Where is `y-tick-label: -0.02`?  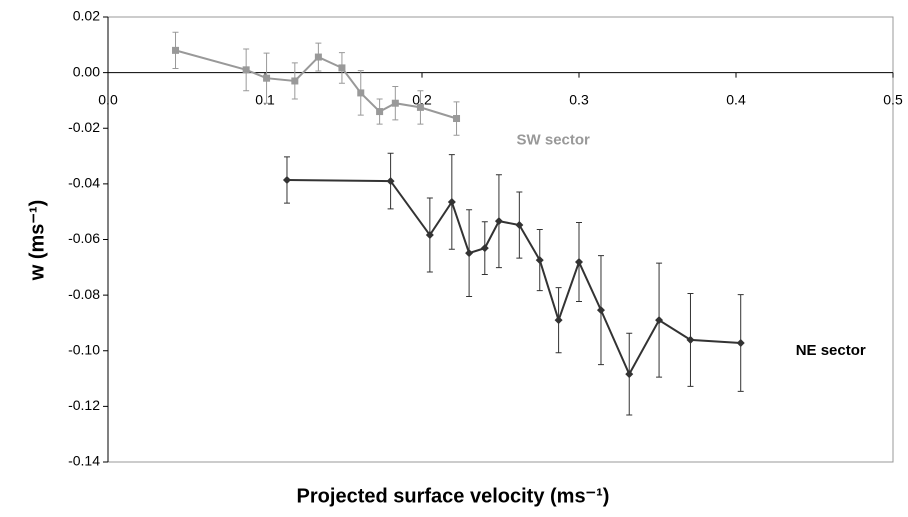 y-tick-label: -0.02 is located at coordinates (84, 127).